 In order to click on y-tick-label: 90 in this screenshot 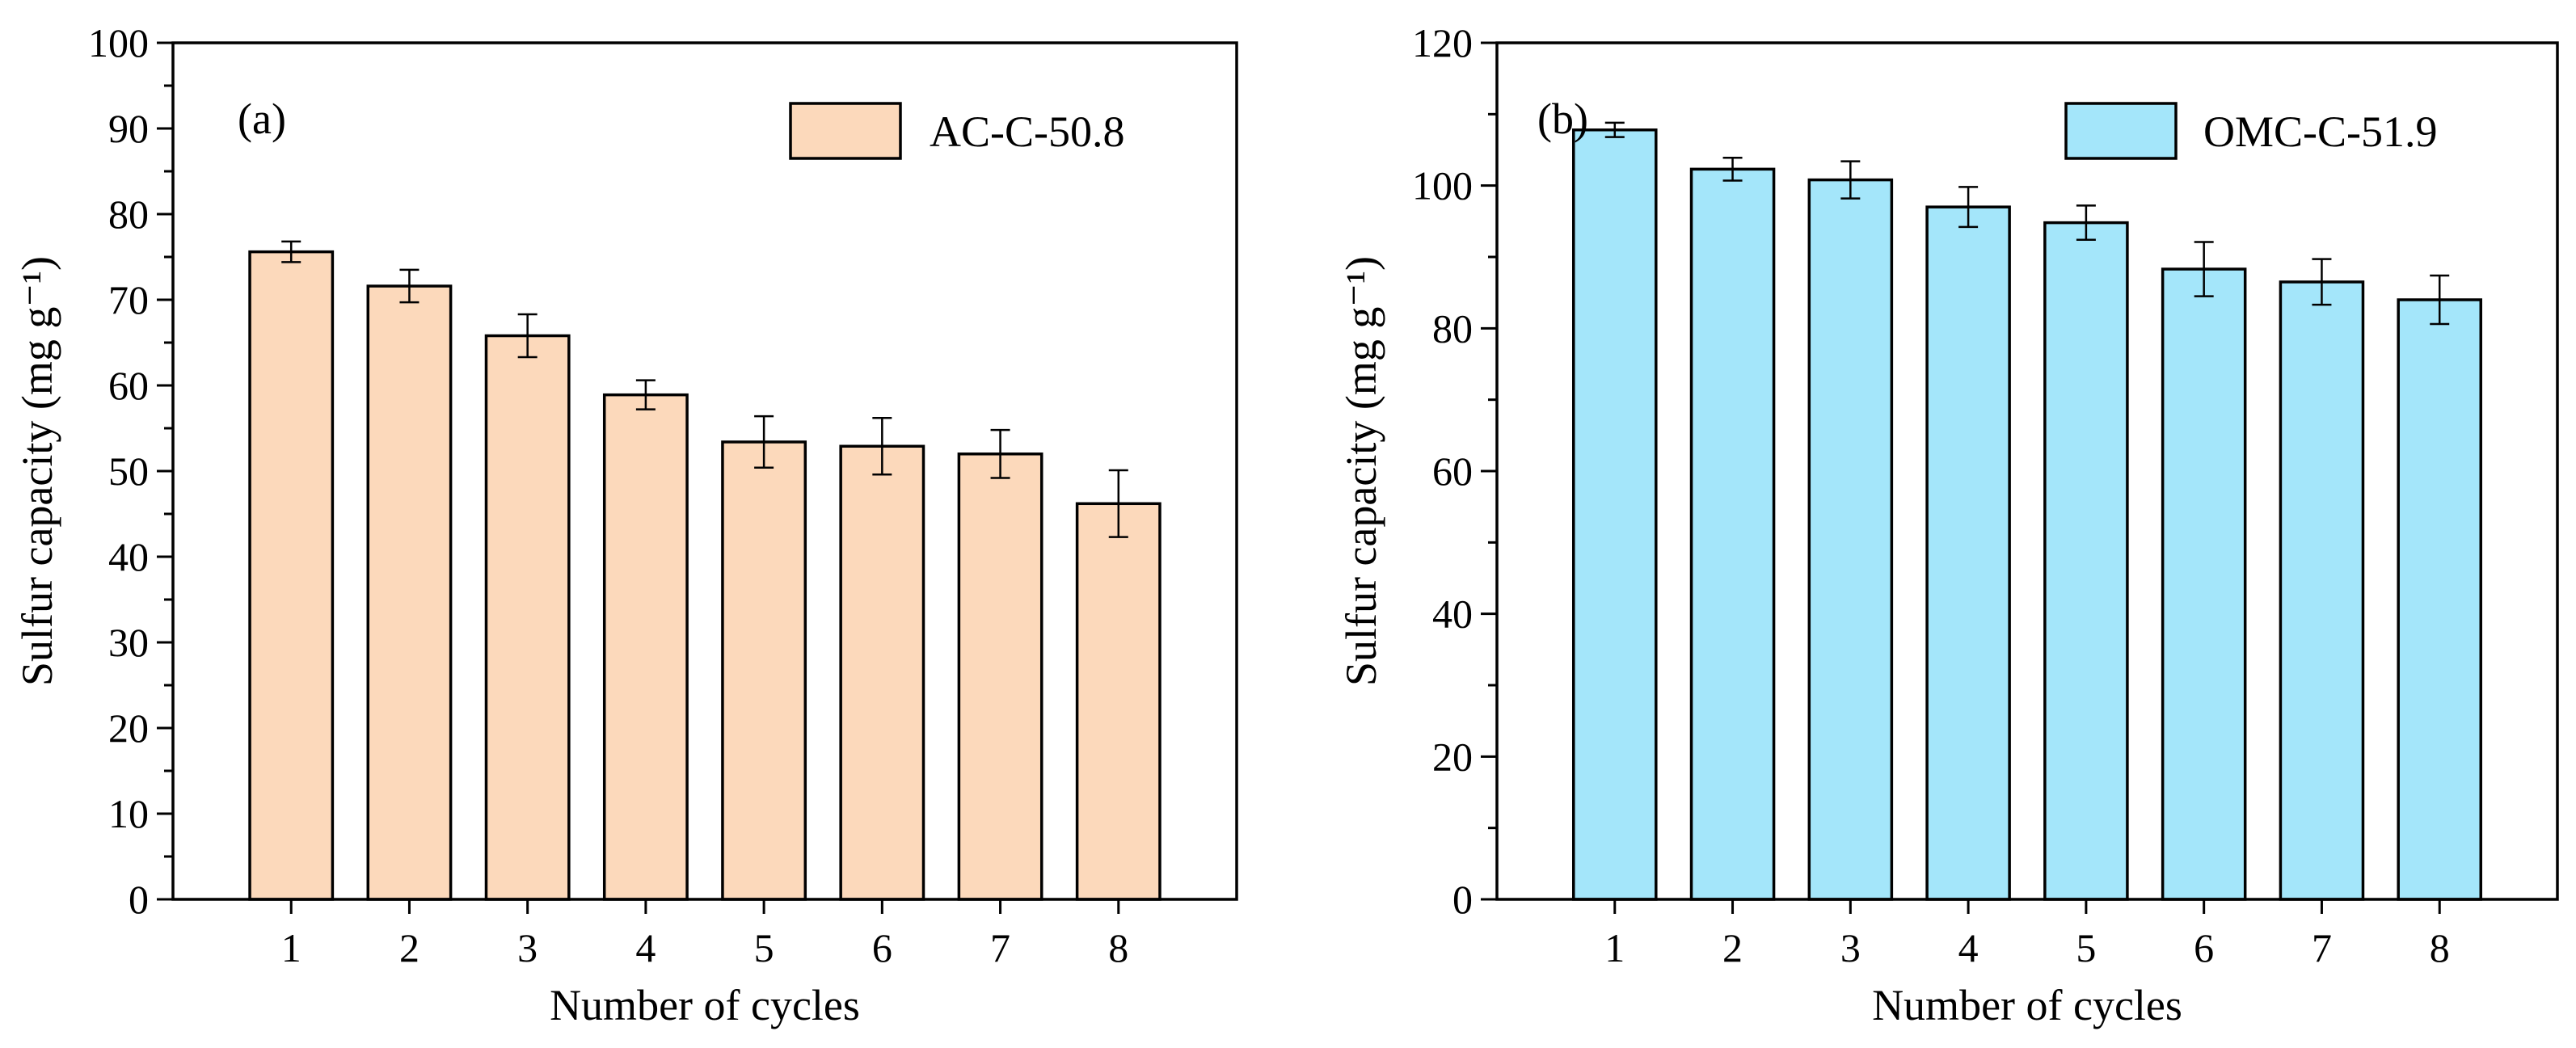, I will do `click(128, 128)`.